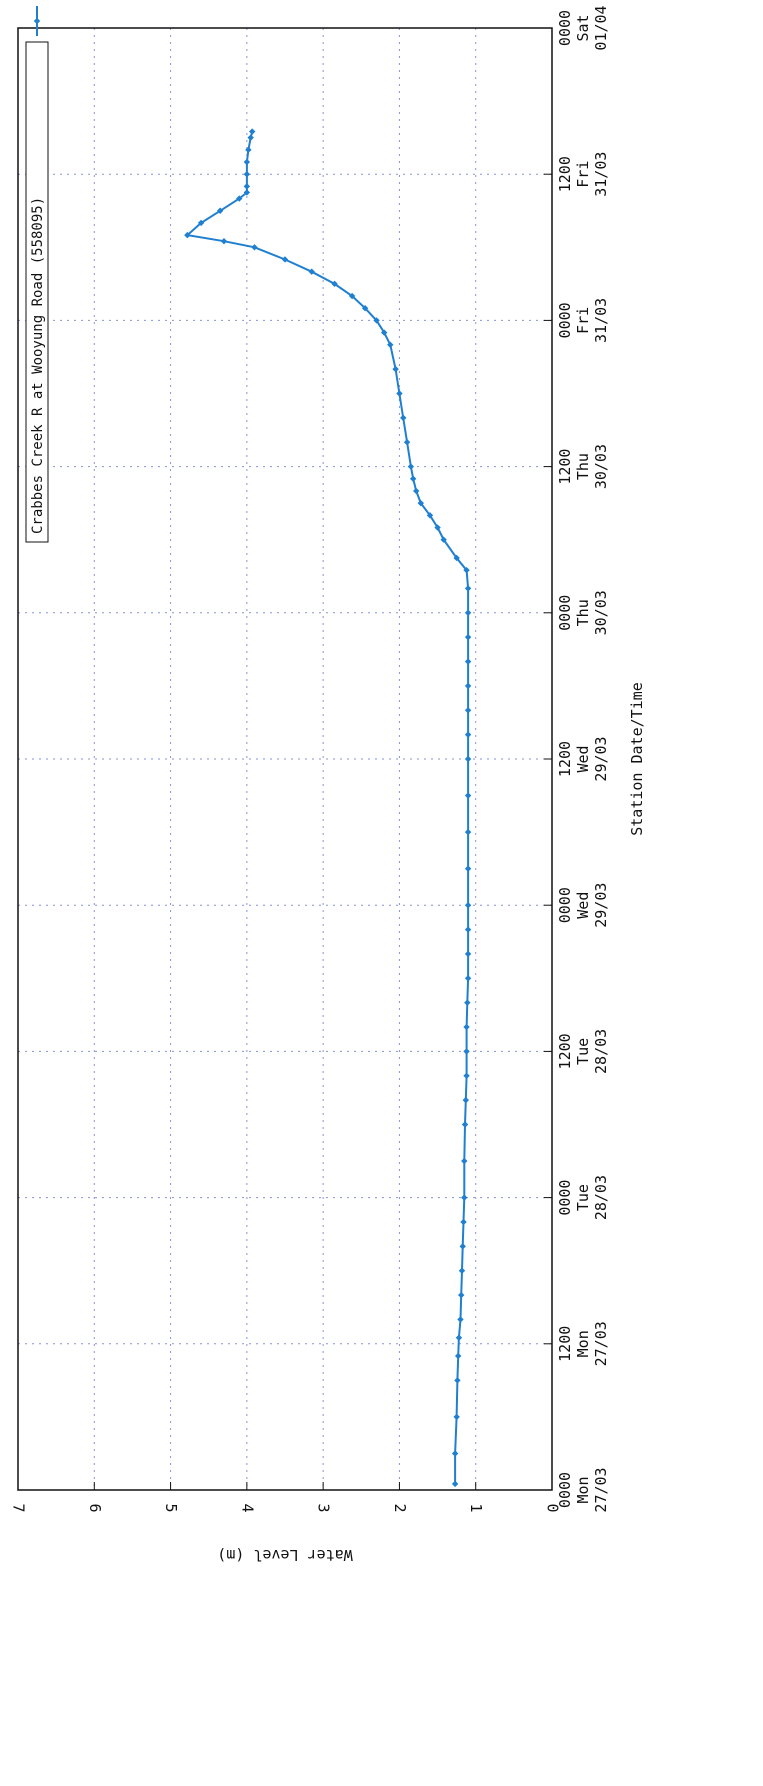  What do you see at coordinates (286, 1497) in the screenshot?
I see `y-axis-ticks: 0 1 2 3 4 5 6 7` at bounding box center [286, 1497].